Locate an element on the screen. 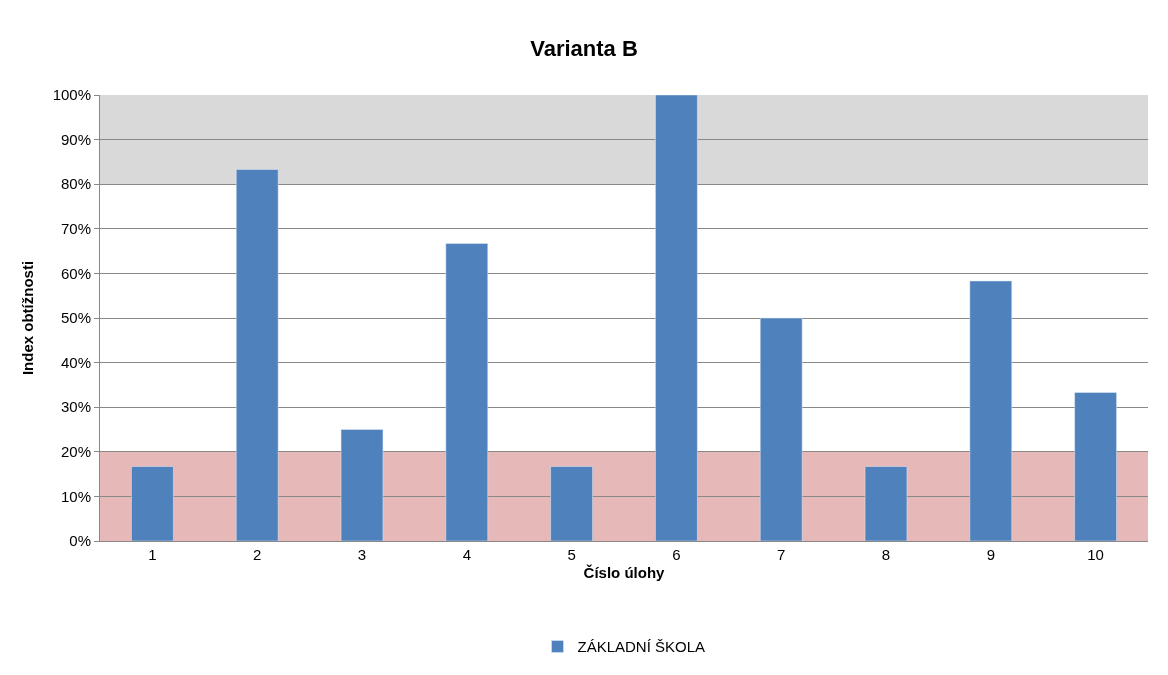 The height and width of the screenshot is (675, 1168). y-tick-label: 0% is located at coordinates (80, 541).